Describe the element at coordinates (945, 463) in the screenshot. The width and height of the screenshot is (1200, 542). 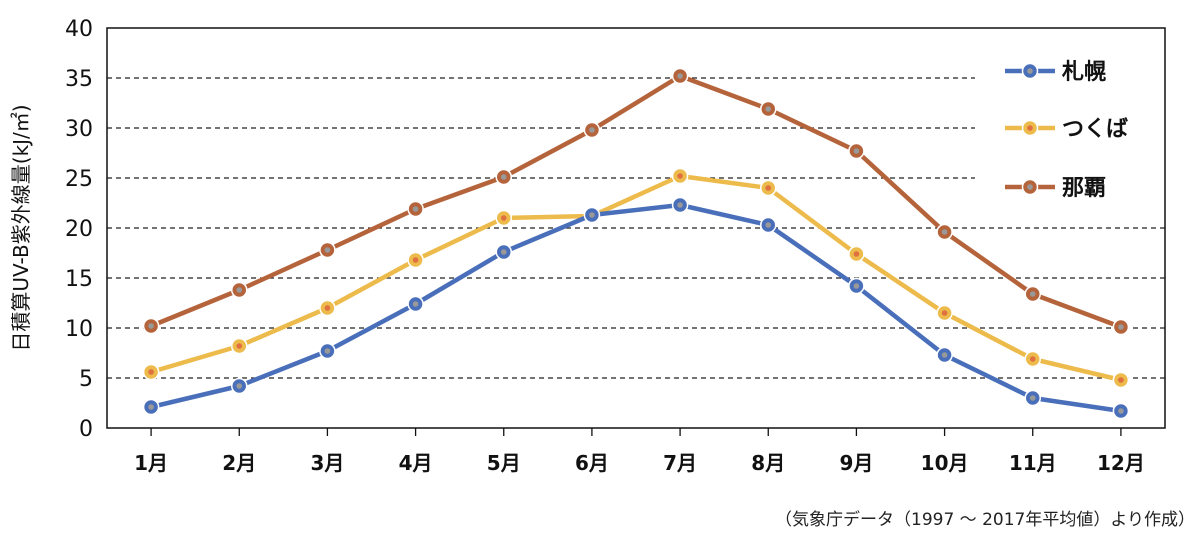
I see `x-tick-label: 10月` at that location.